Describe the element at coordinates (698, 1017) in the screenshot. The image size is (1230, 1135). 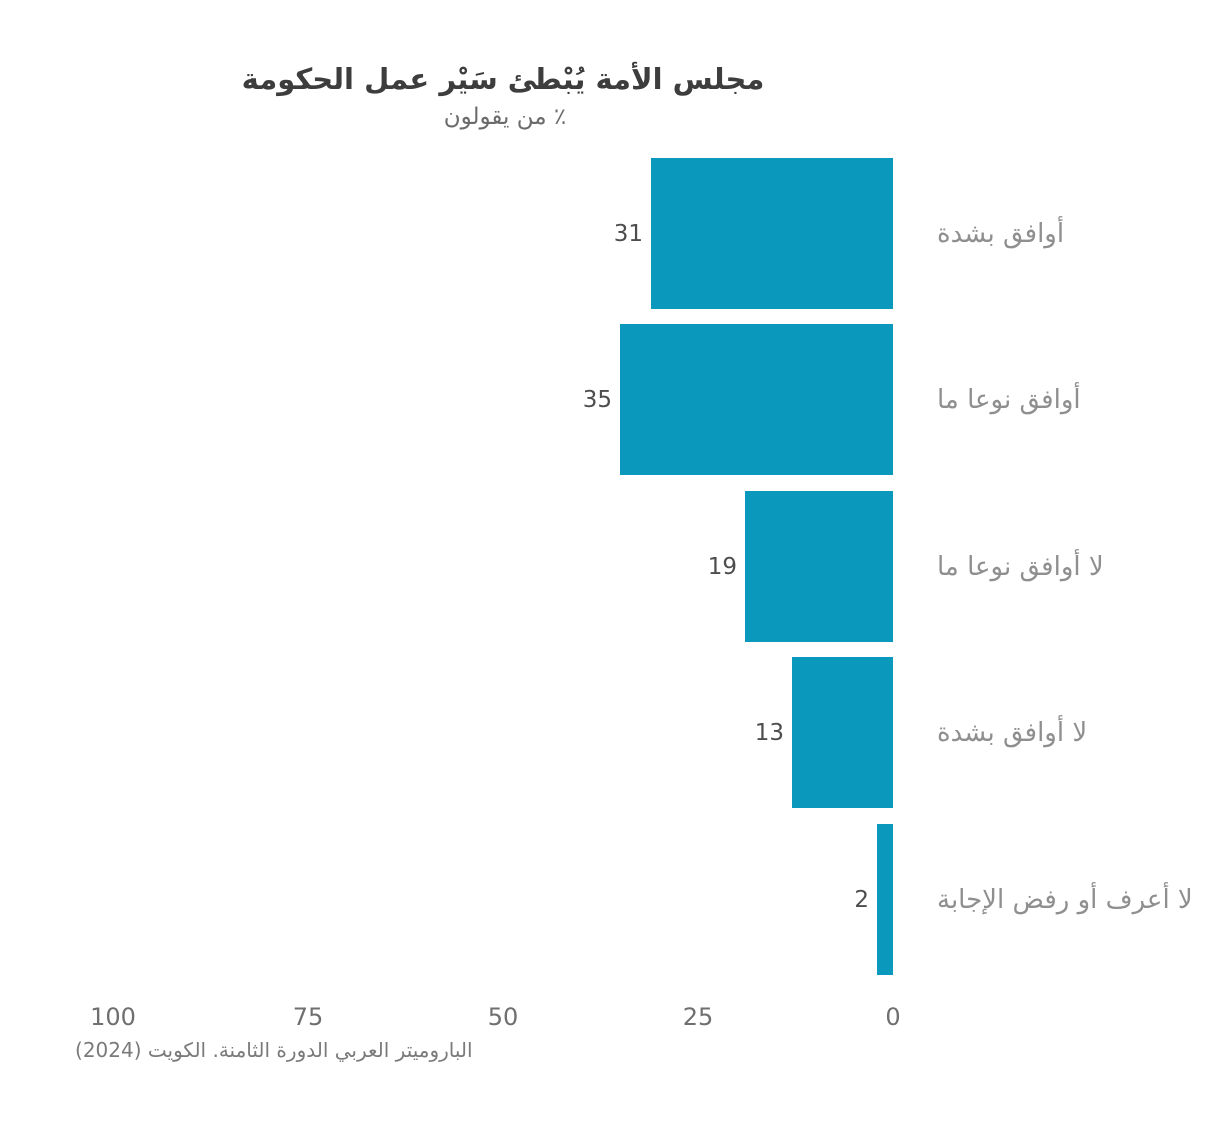
I see `x-tick-label: 25` at that location.